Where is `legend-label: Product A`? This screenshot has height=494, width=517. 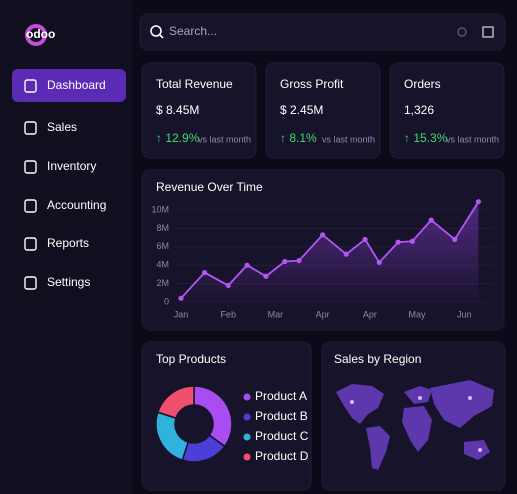
legend-label: Product A is located at coordinates (281, 396).